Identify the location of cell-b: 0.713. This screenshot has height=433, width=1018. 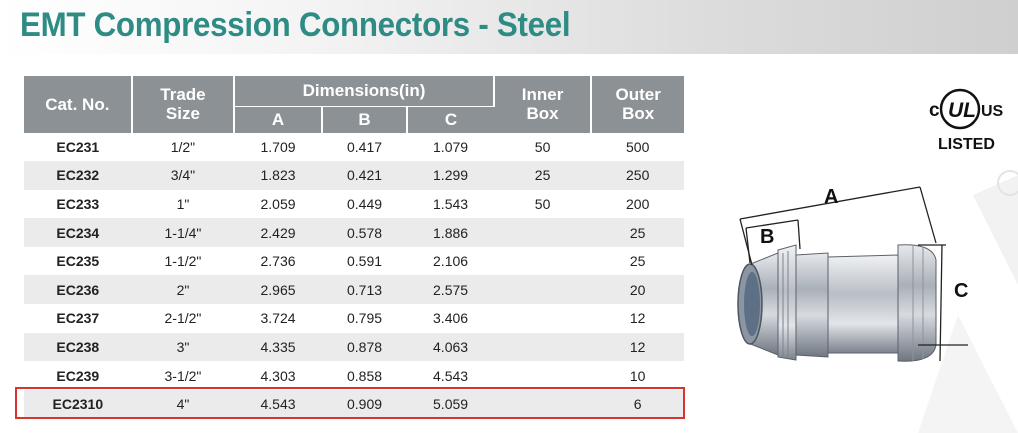
(364, 290).